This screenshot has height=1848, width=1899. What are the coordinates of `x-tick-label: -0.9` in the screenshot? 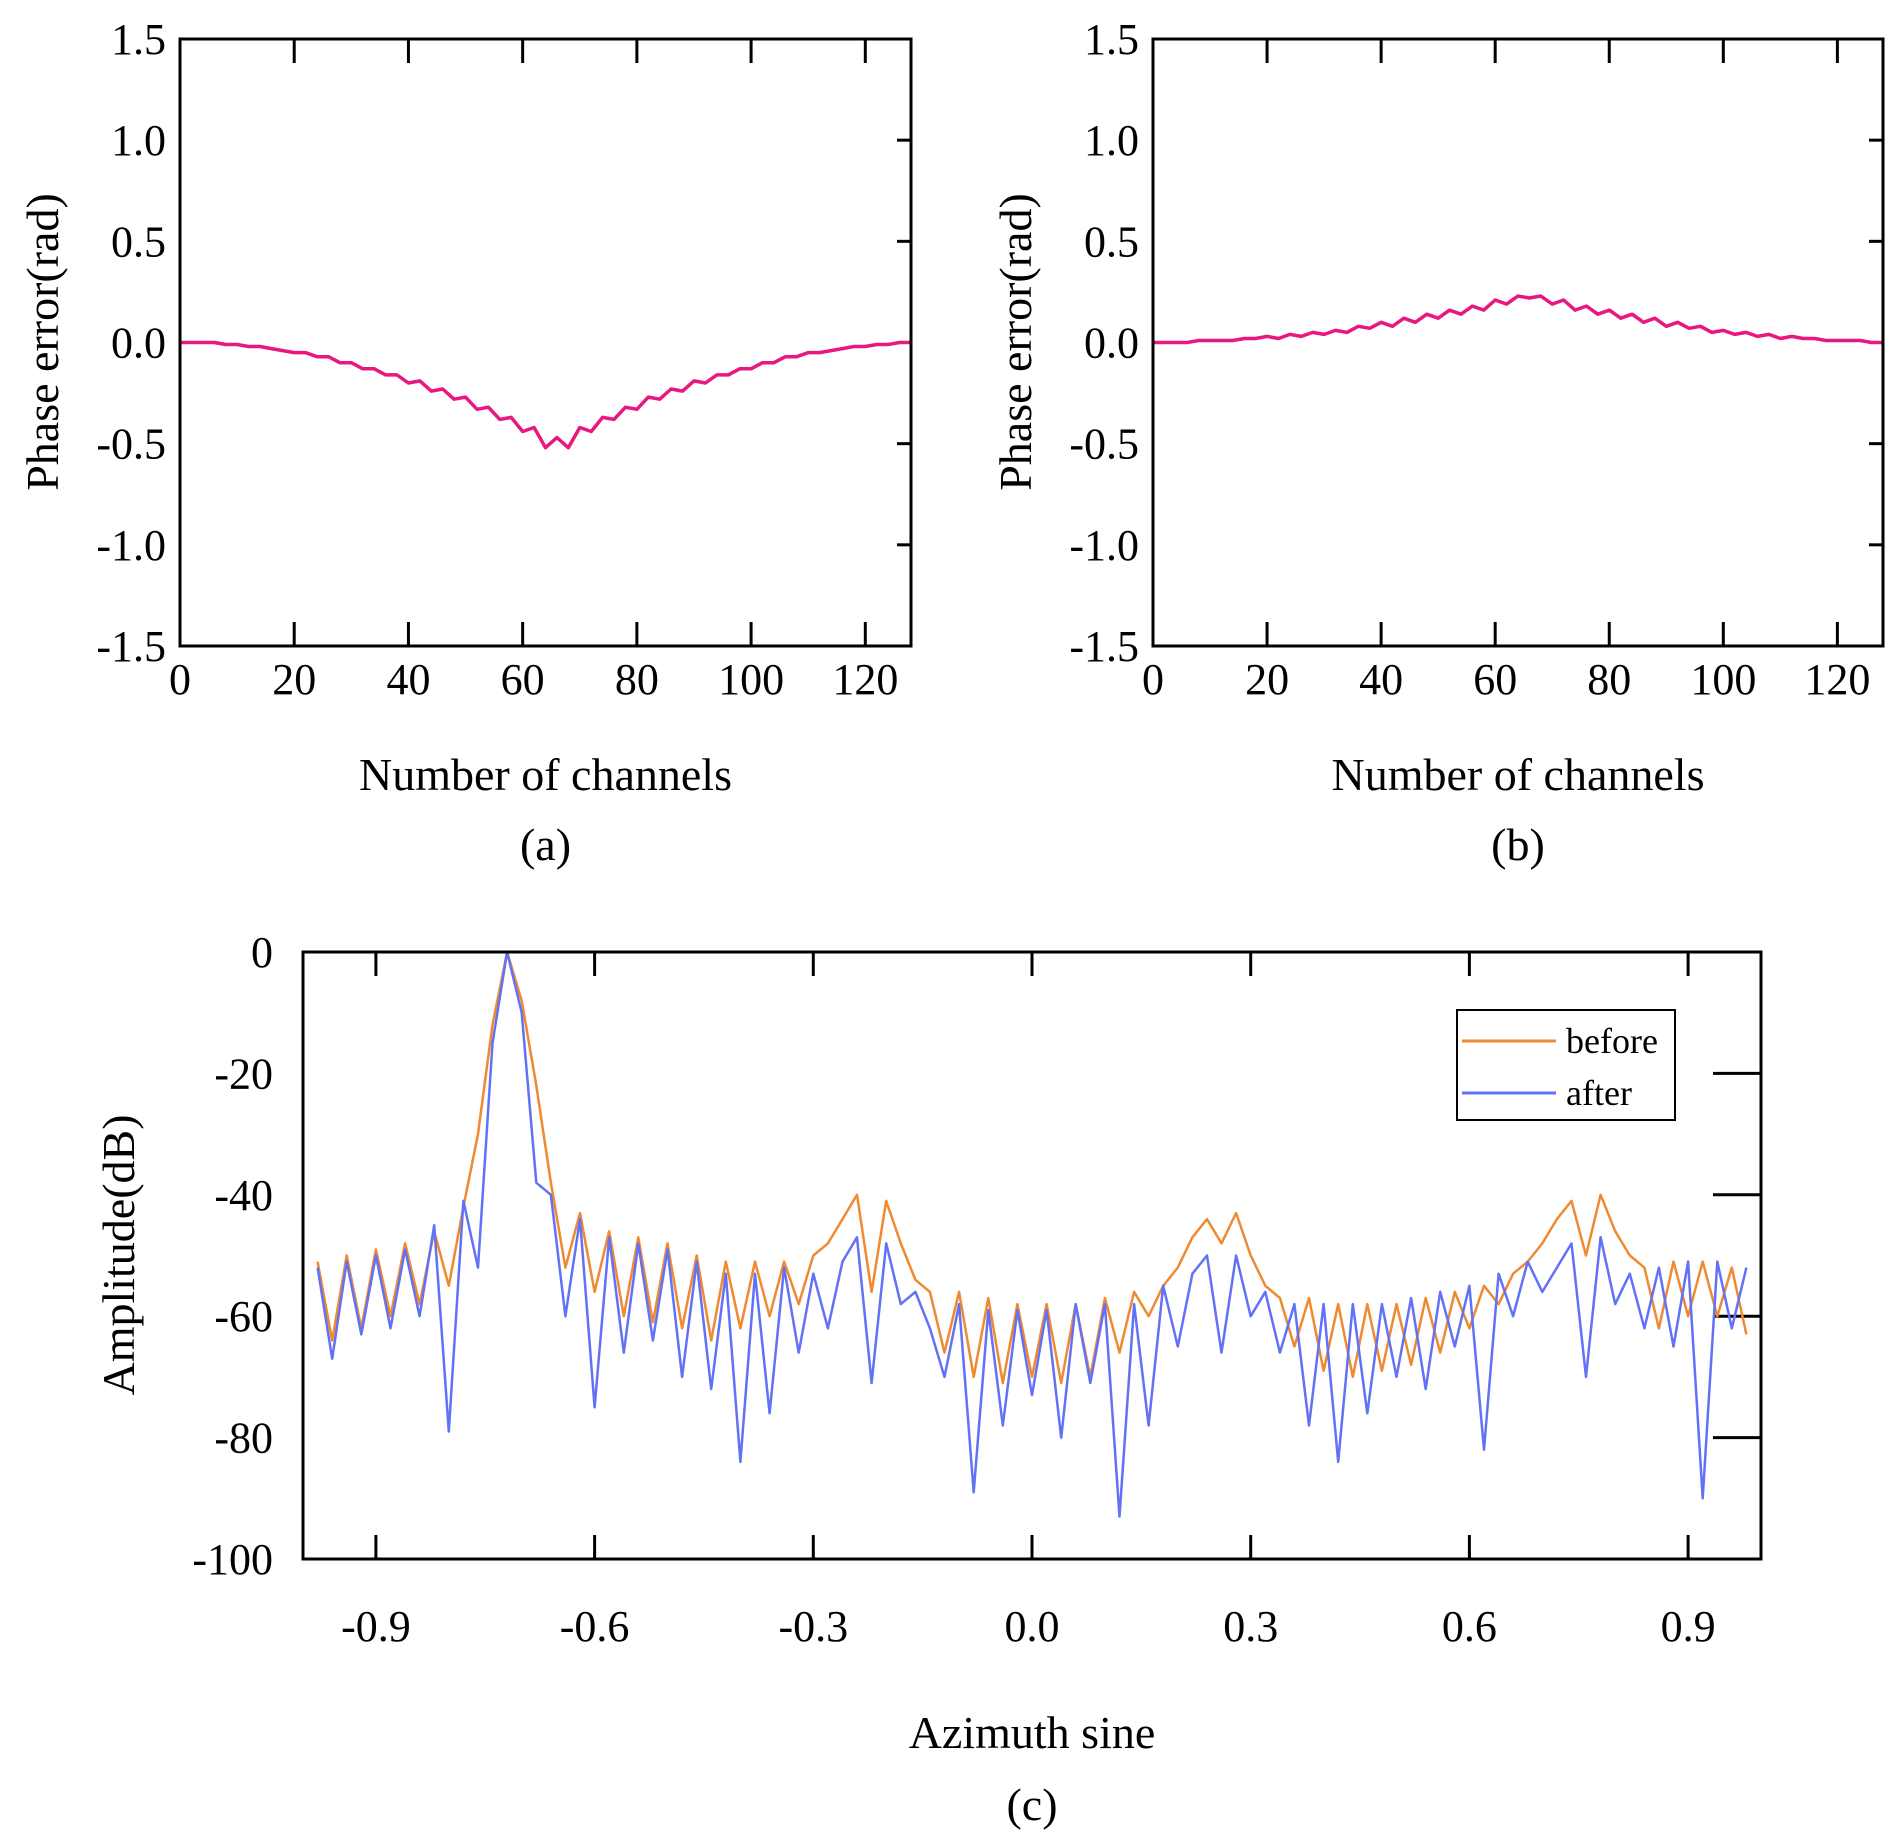 It's located at (376, 1626).